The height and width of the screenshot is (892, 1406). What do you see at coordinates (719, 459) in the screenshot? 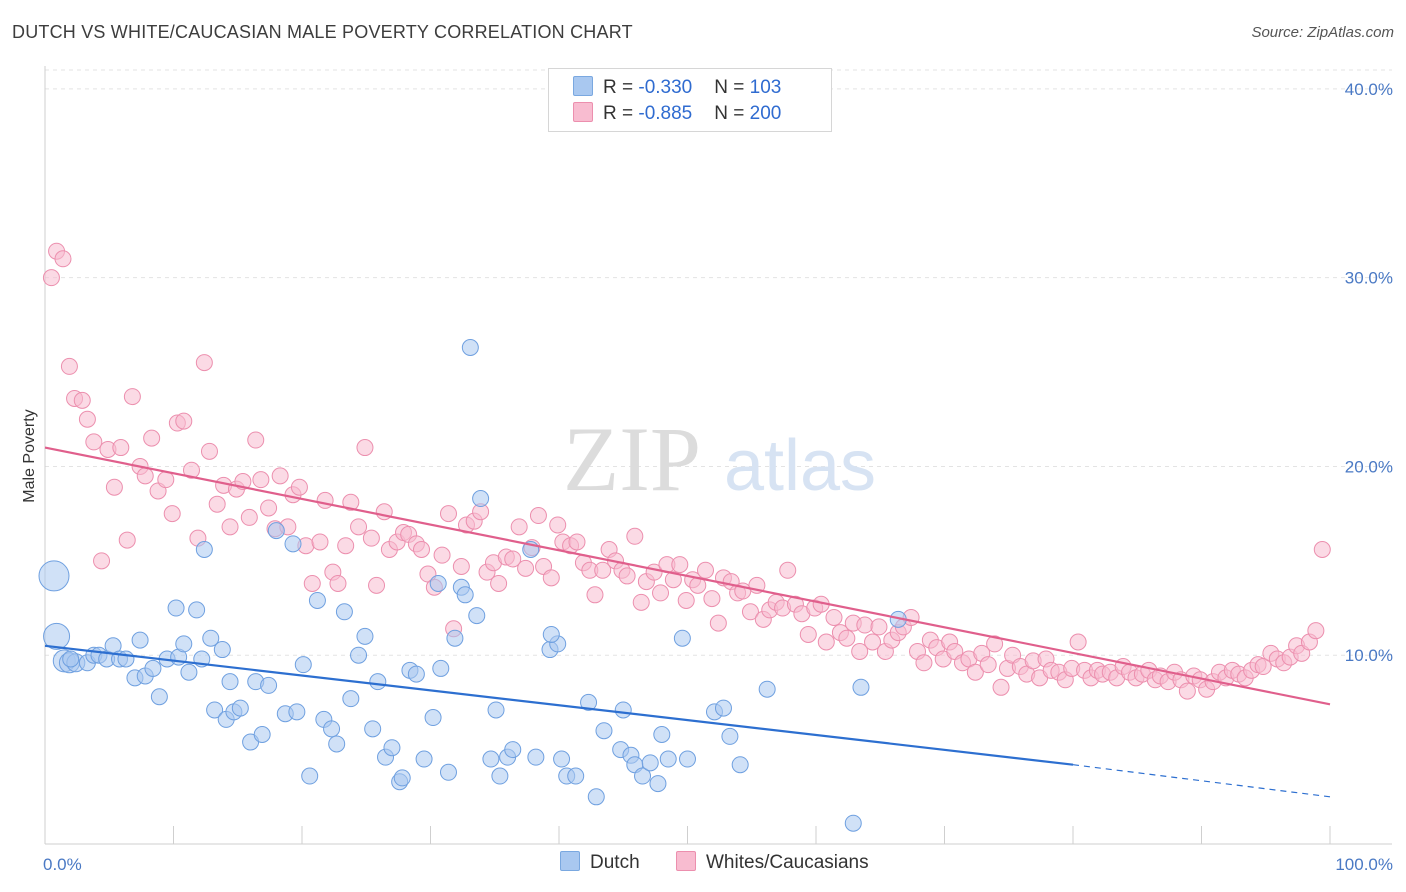
I see `watermark: ZIP atlas` at bounding box center [719, 459].